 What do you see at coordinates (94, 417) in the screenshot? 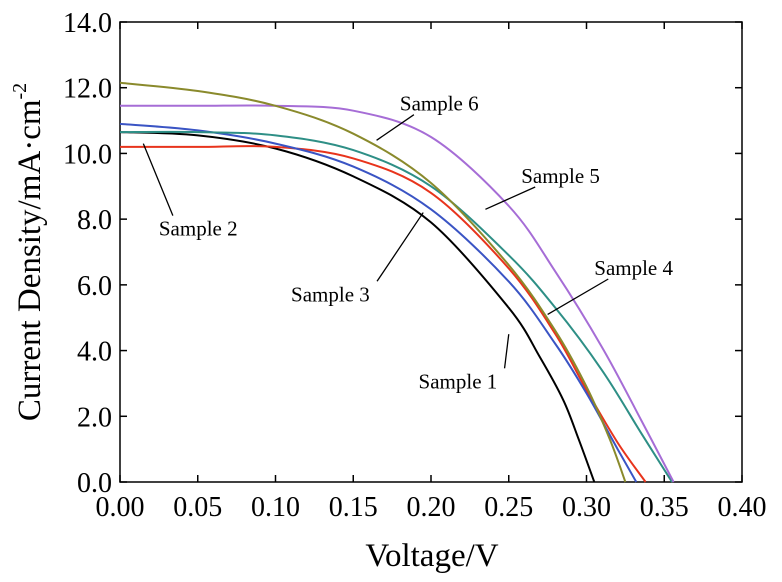
I see `y-tick-label: 2.0` at bounding box center [94, 417].